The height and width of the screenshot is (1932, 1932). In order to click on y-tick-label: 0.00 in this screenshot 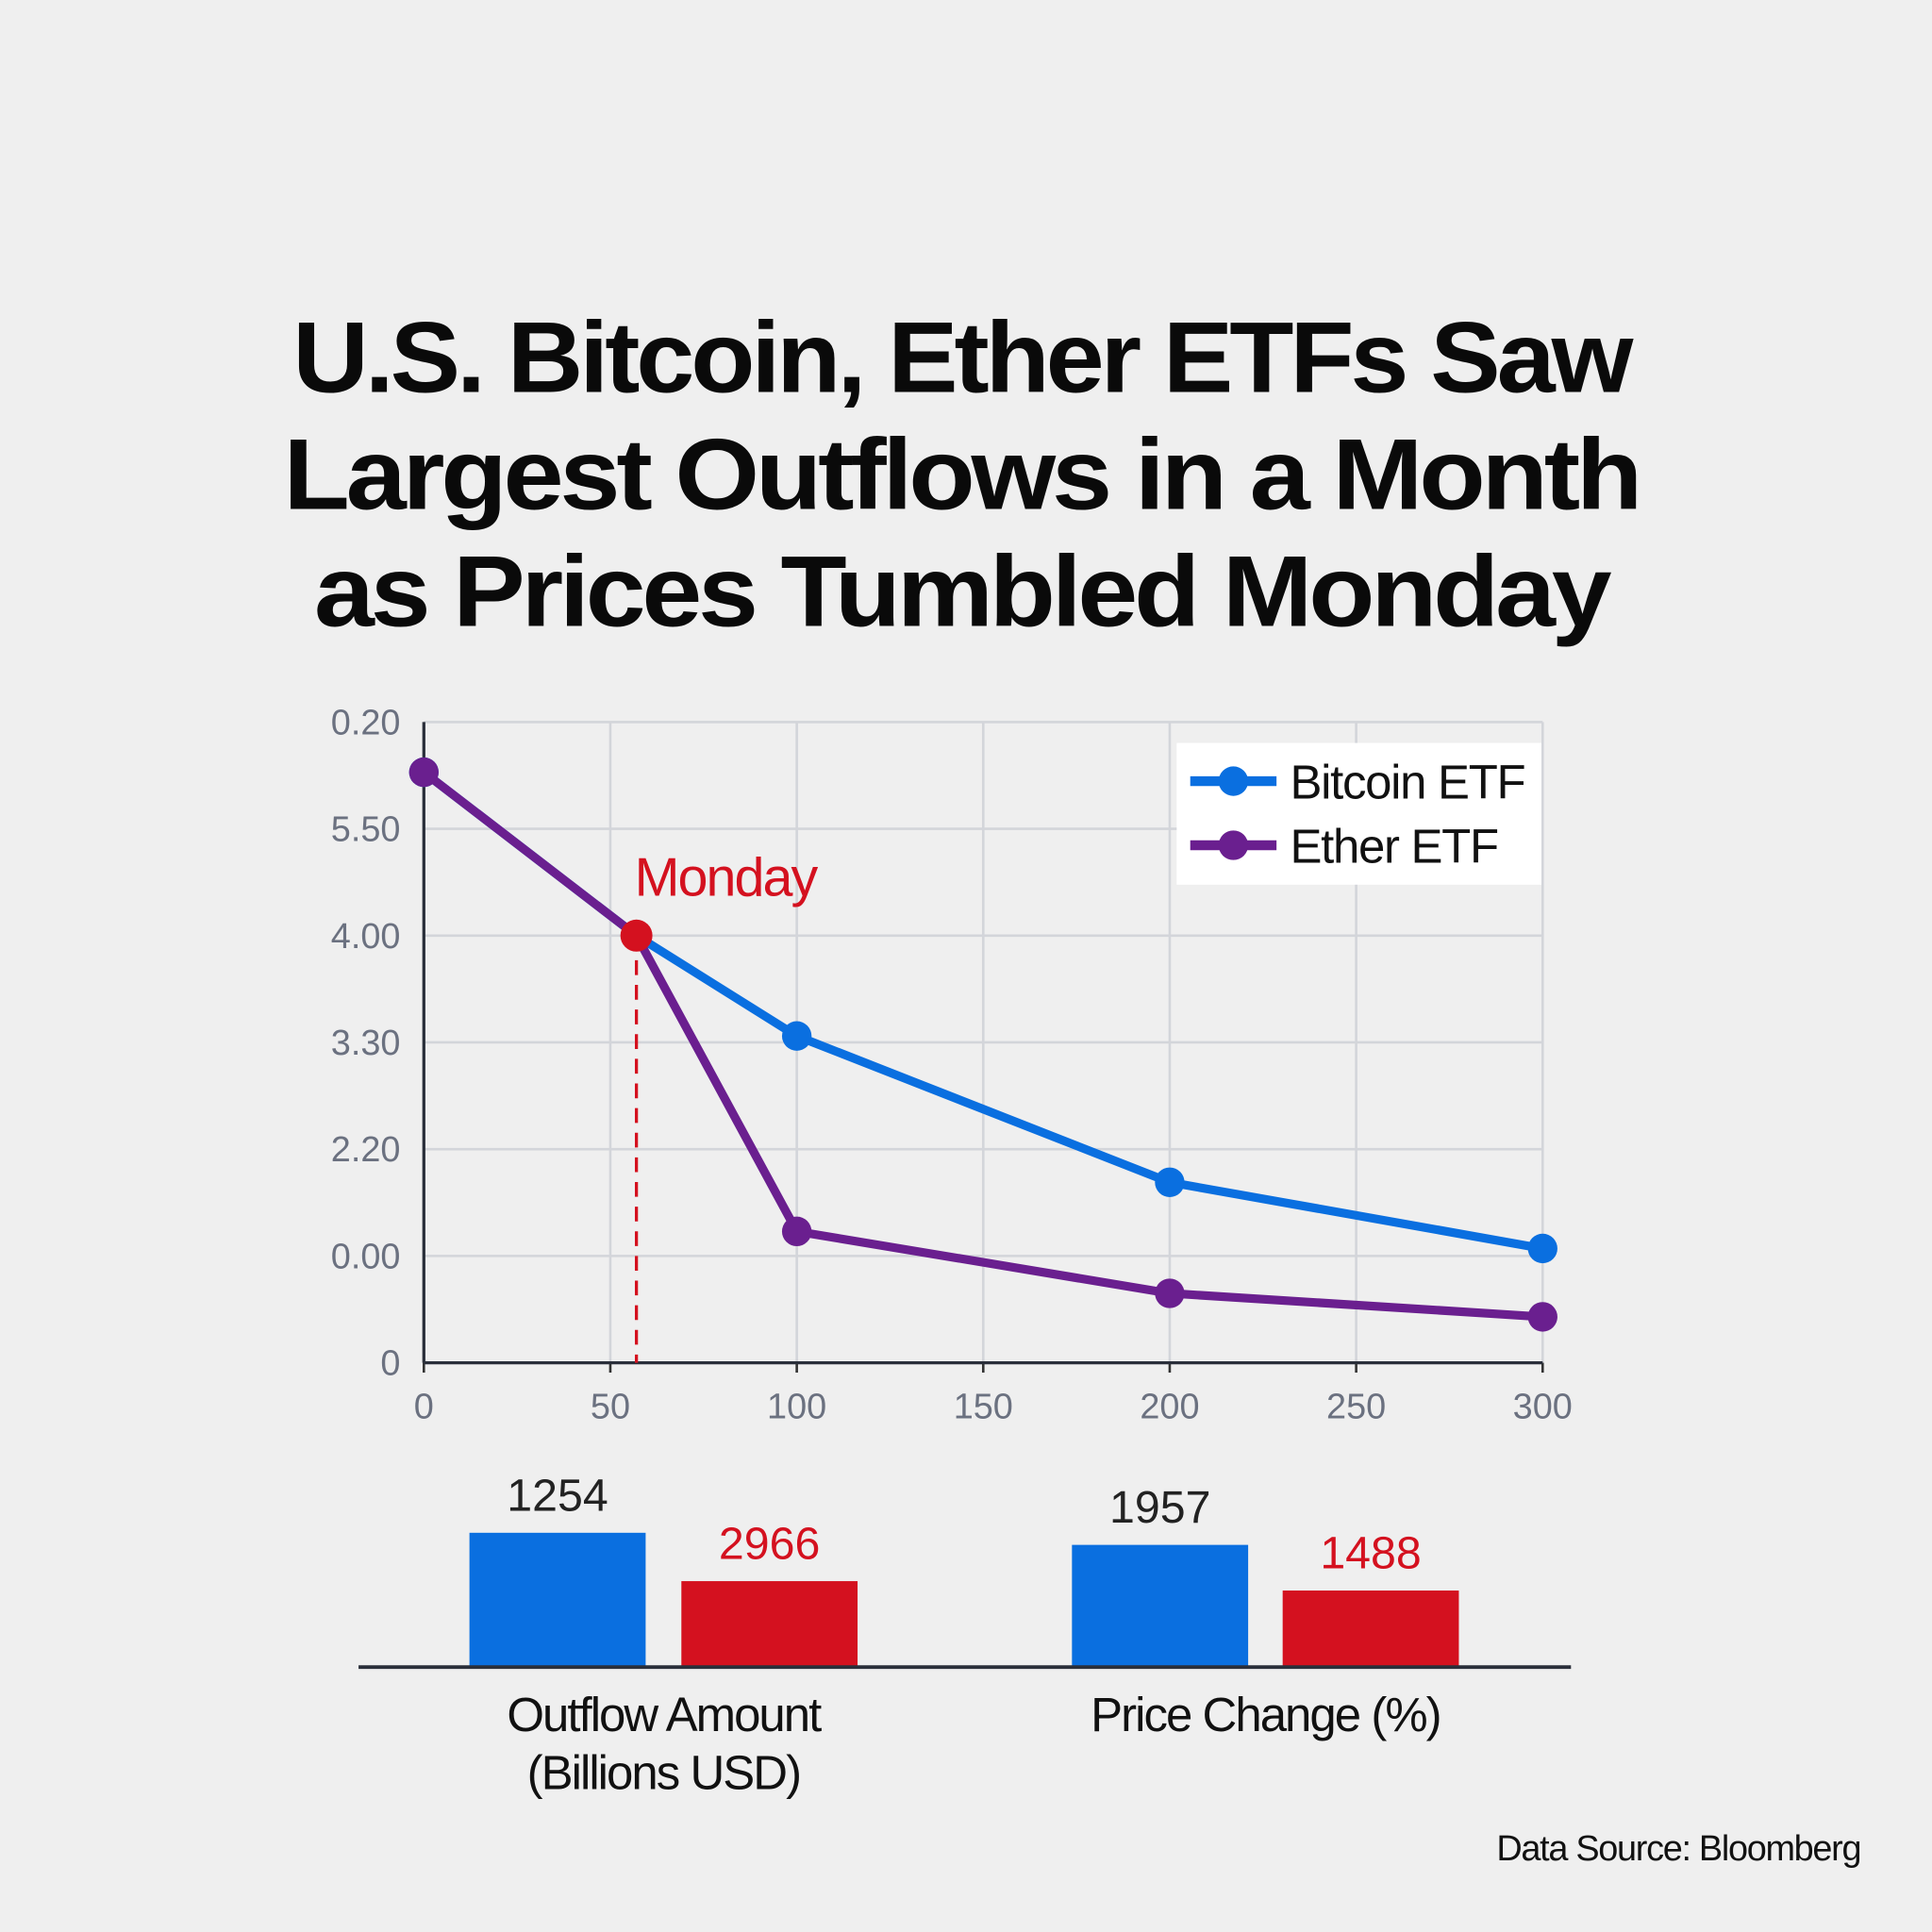, I will do `click(366, 1256)`.